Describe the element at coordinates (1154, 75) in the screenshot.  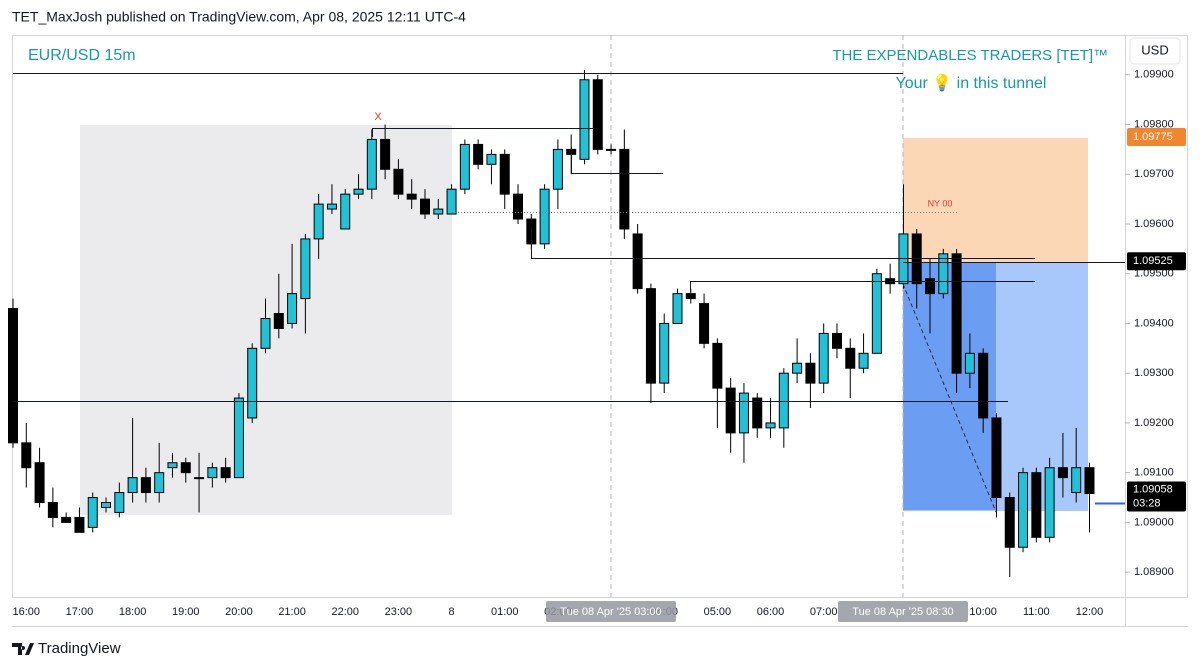
I see `y-tick-label: 1.09900` at that location.